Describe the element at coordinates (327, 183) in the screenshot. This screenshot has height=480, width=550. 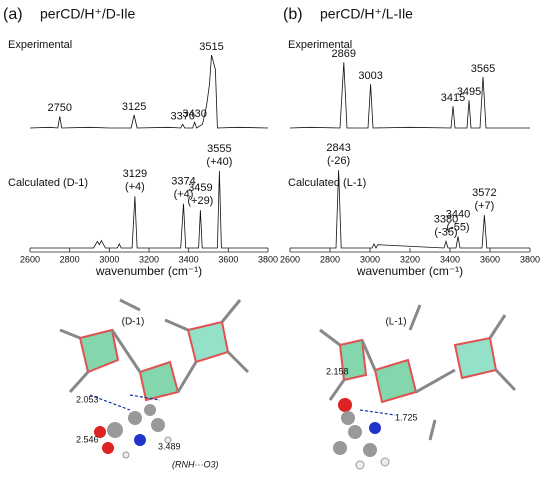
I see `trace-label: Calculated (L-1)` at that location.